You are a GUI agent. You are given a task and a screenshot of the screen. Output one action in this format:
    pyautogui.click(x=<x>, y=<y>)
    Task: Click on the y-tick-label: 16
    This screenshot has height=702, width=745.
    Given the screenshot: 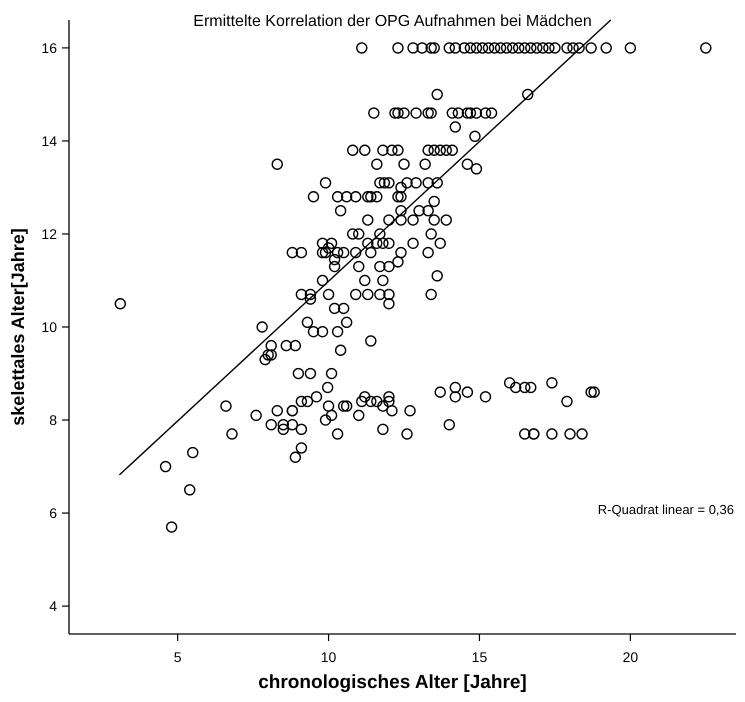 What is the action you would take?
    pyautogui.click(x=49, y=48)
    